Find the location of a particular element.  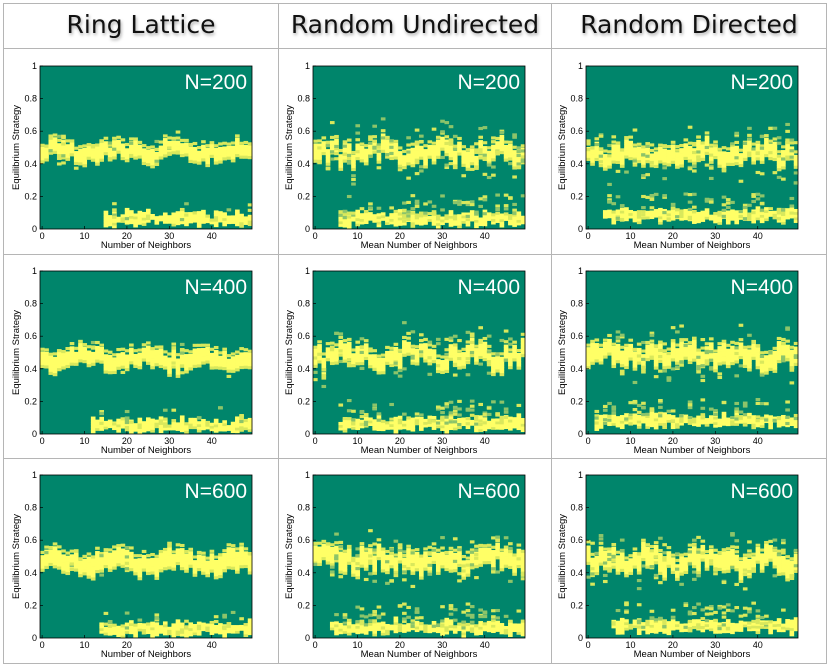

y-axis-label: Equilibrium Strategy is located at coordinates (562, 352).